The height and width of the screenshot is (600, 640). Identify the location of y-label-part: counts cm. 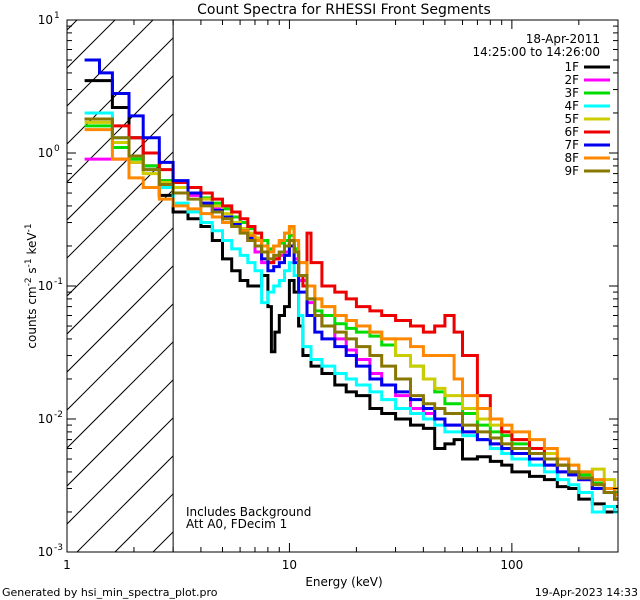
(32, 317).